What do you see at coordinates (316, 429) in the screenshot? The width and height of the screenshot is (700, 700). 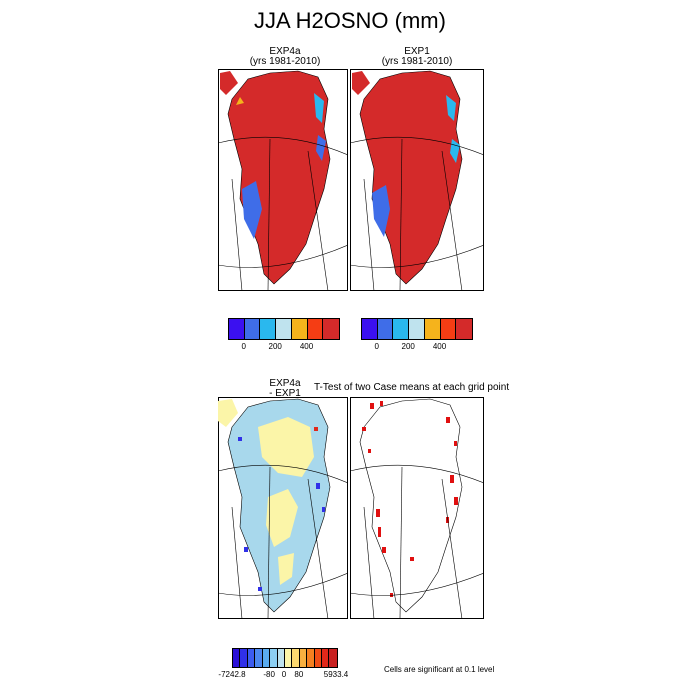 I see `positive-cell` at bounding box center [316, 429].